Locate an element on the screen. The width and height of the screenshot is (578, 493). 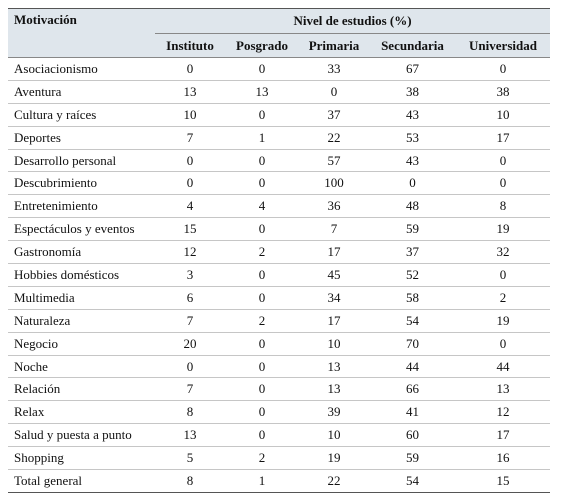
table-cell: 43 is located at coordinates (412, 161).